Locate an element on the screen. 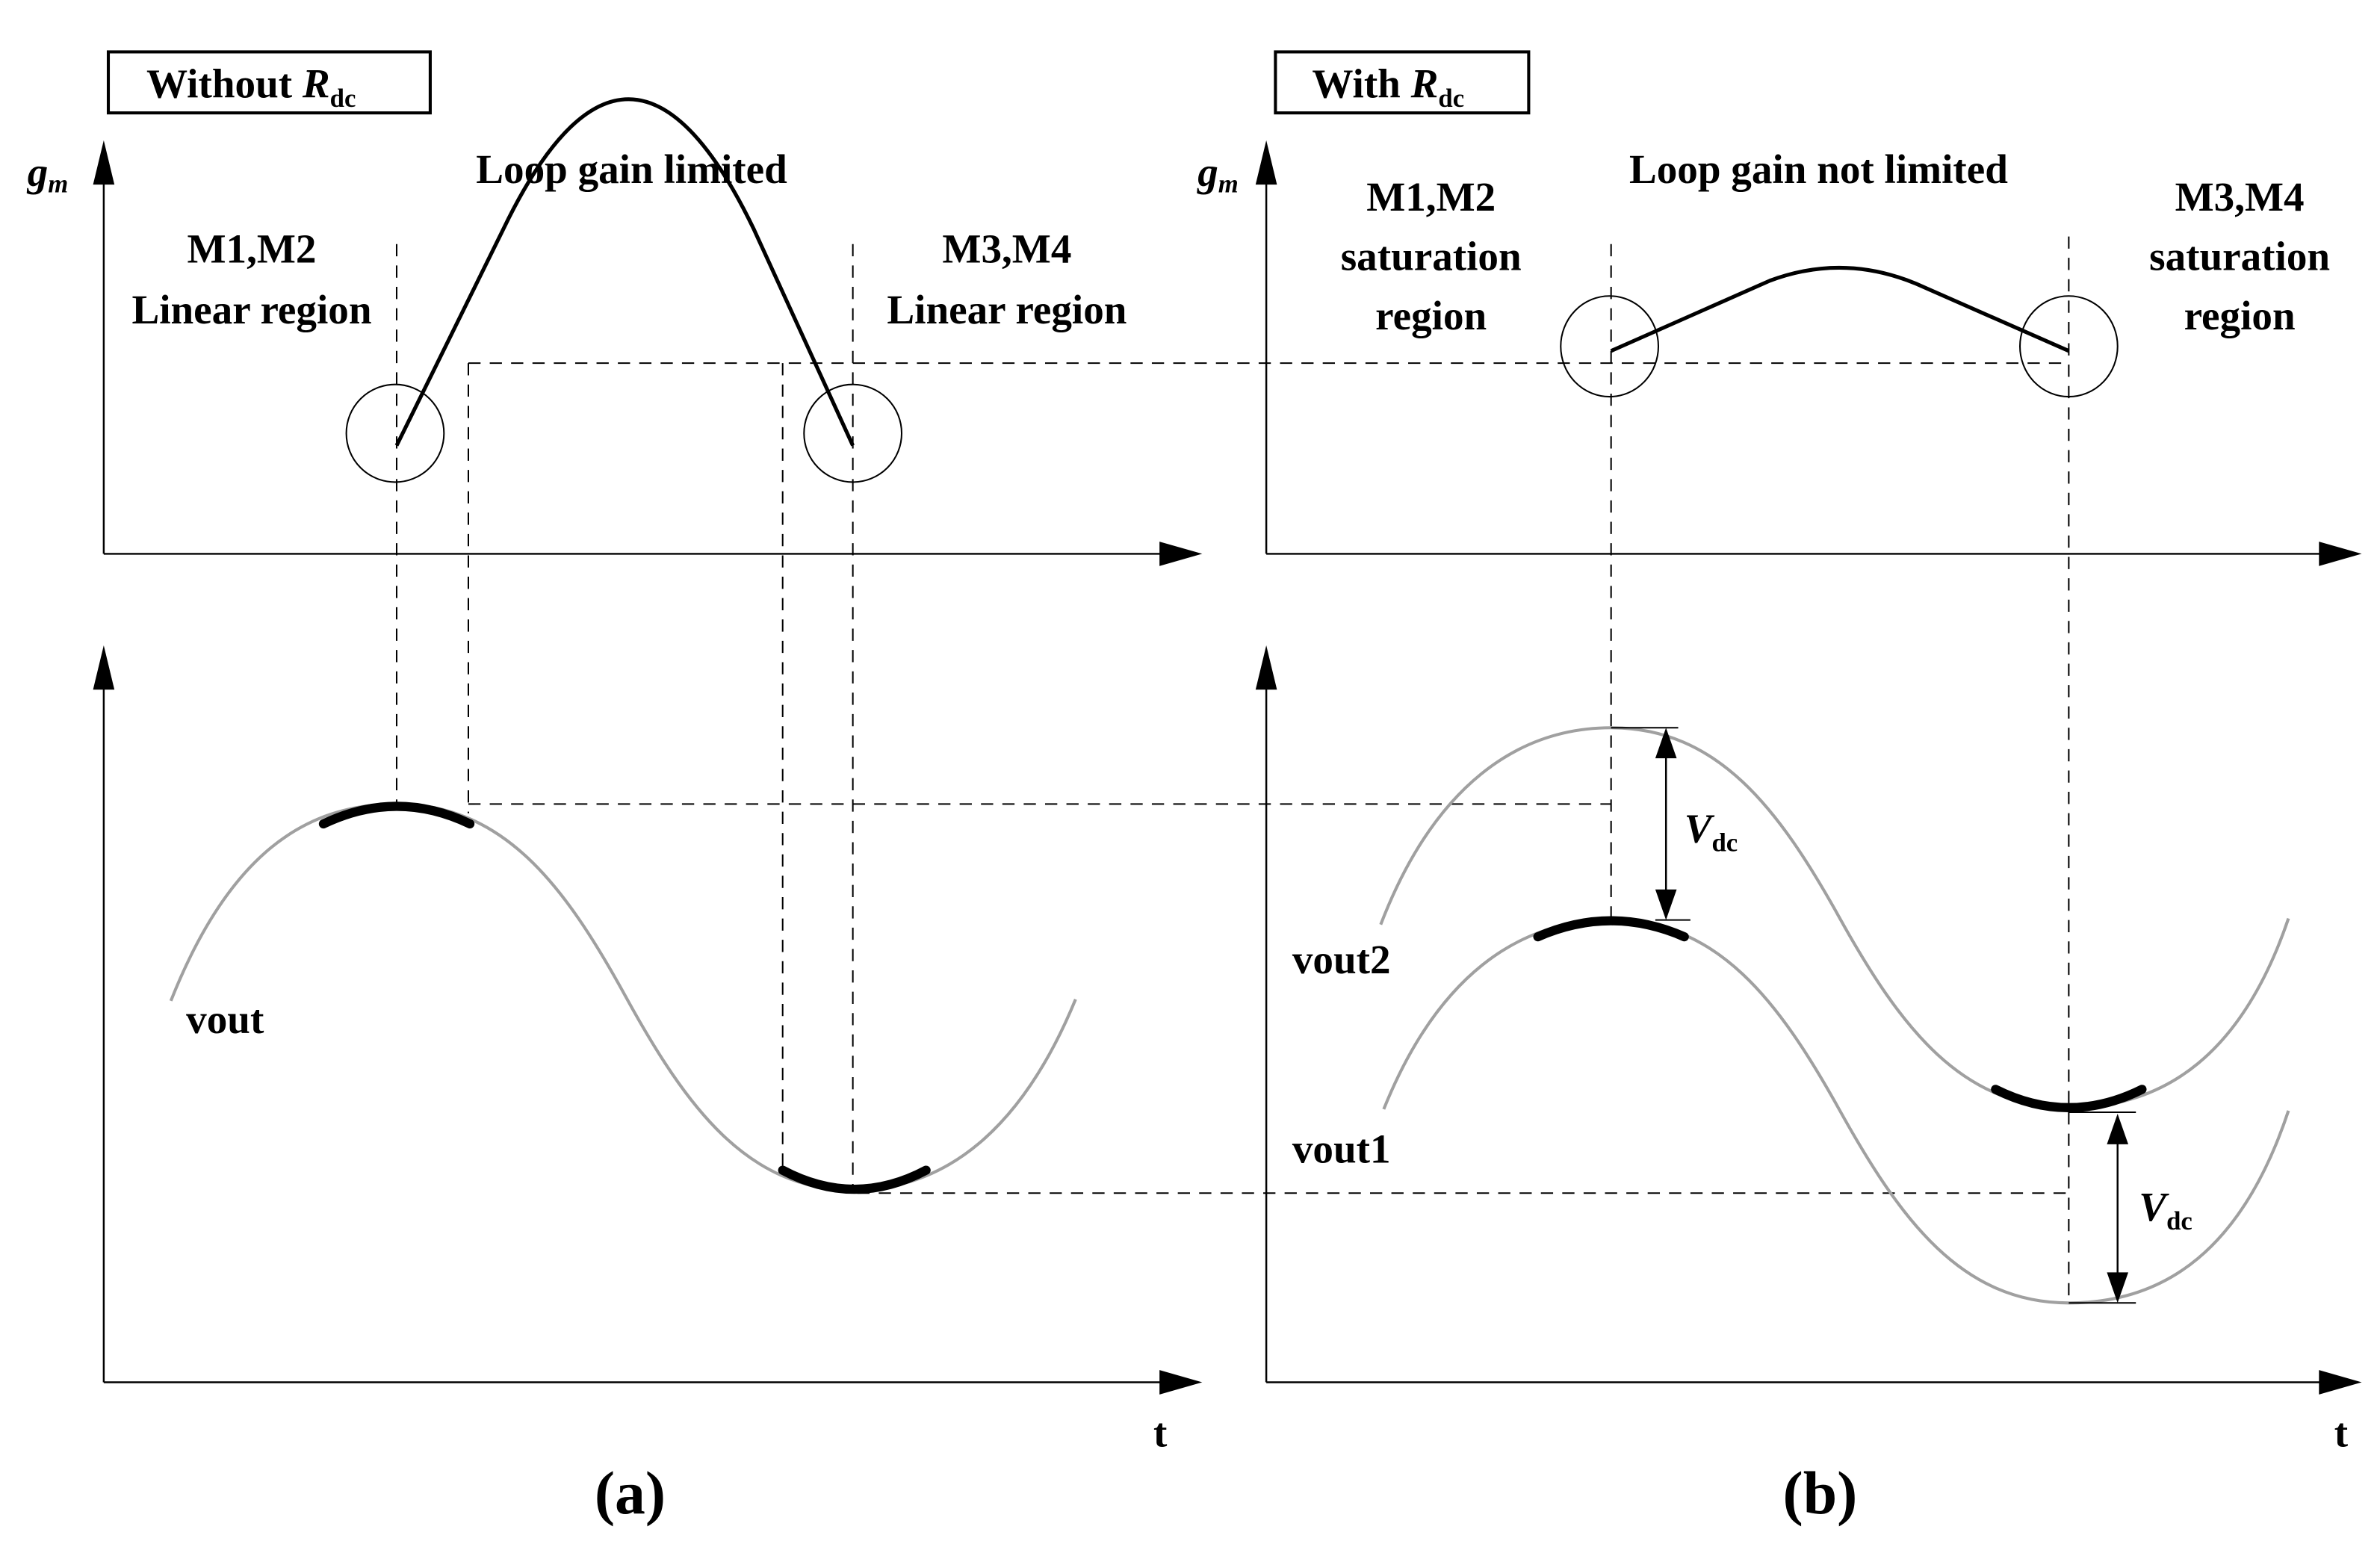  panel-a-vout-y-arrow-icon is located at coordinates (104, 667).